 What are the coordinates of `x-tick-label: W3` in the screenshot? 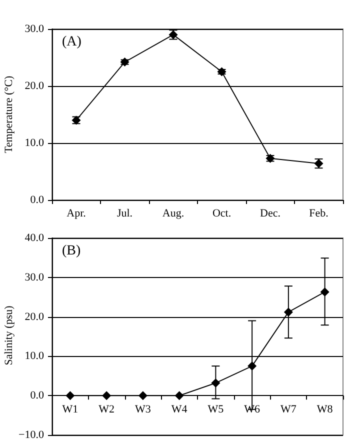 It's located at (143, 410).